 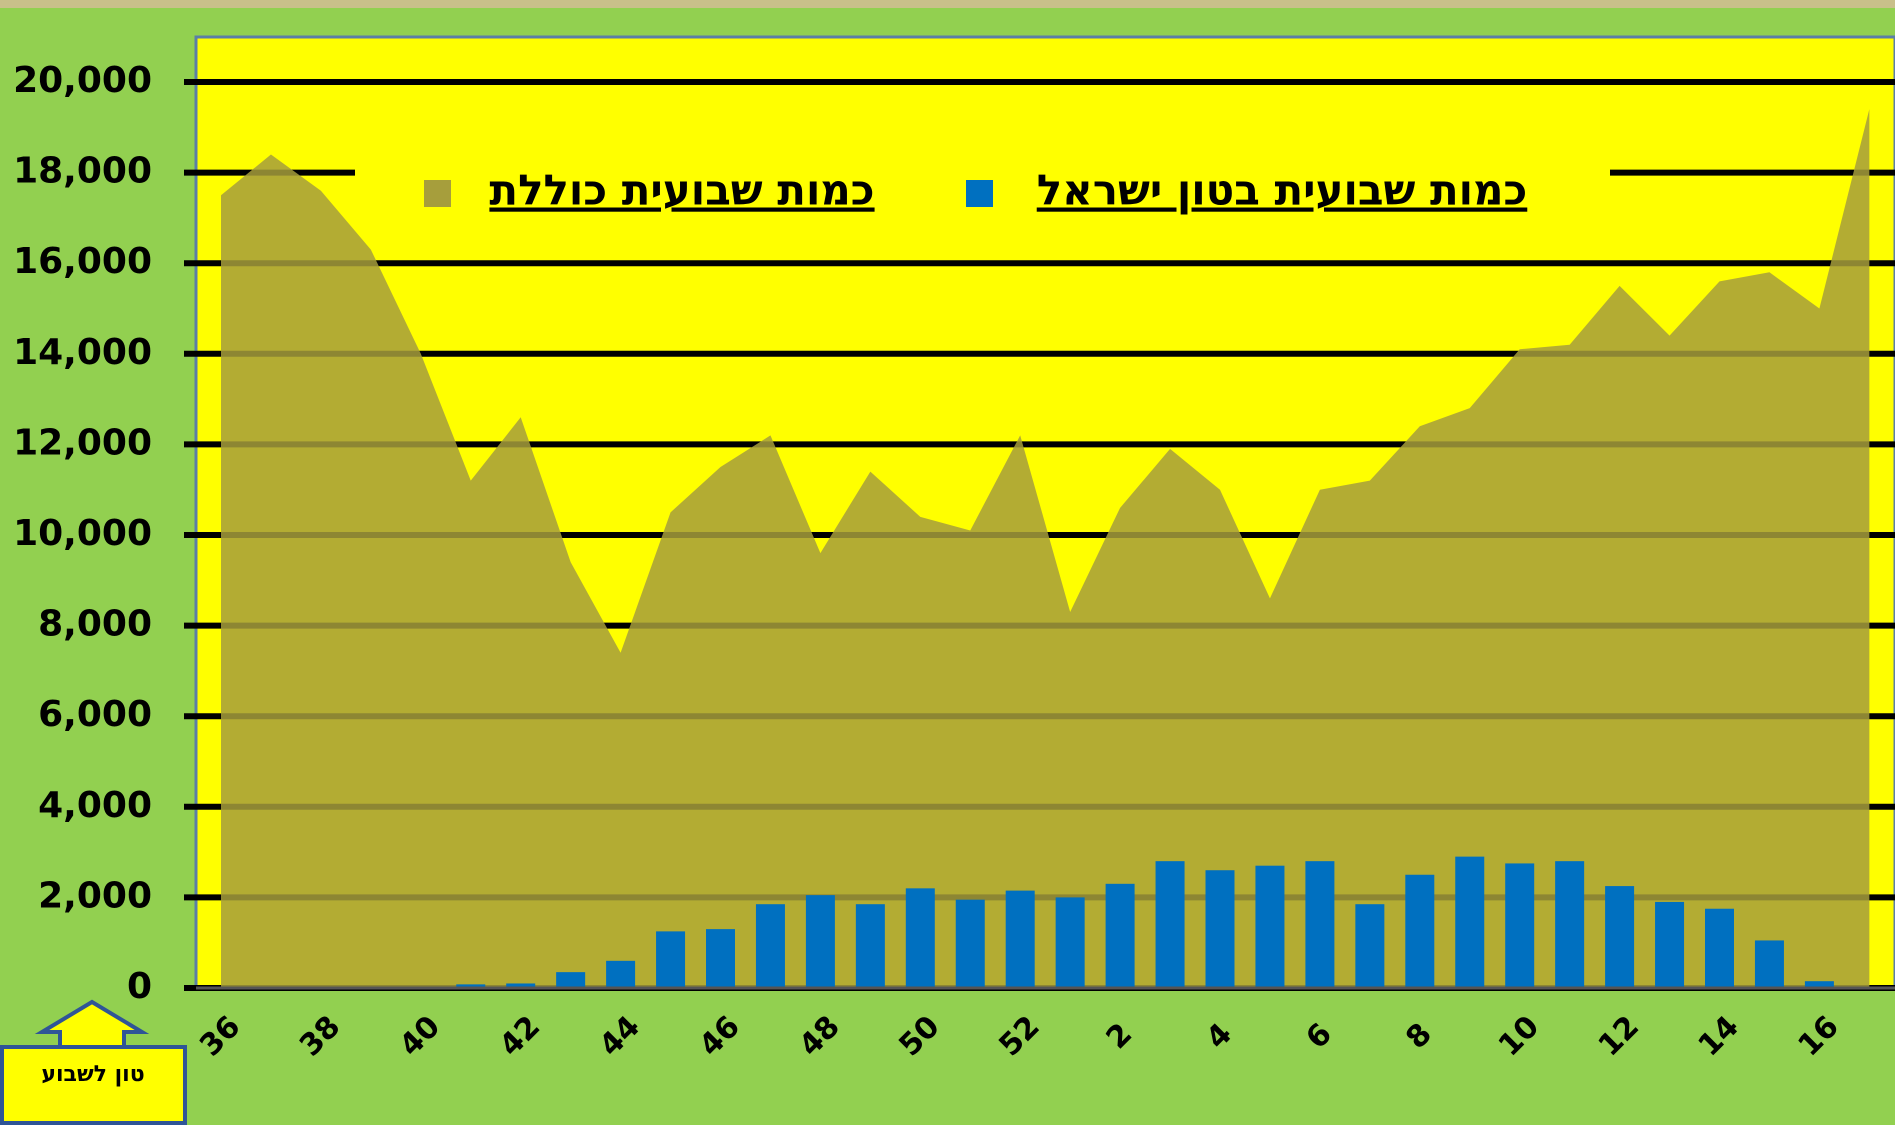 I want to click on x-tick-label: 12, so click(x=1619, y=1036).